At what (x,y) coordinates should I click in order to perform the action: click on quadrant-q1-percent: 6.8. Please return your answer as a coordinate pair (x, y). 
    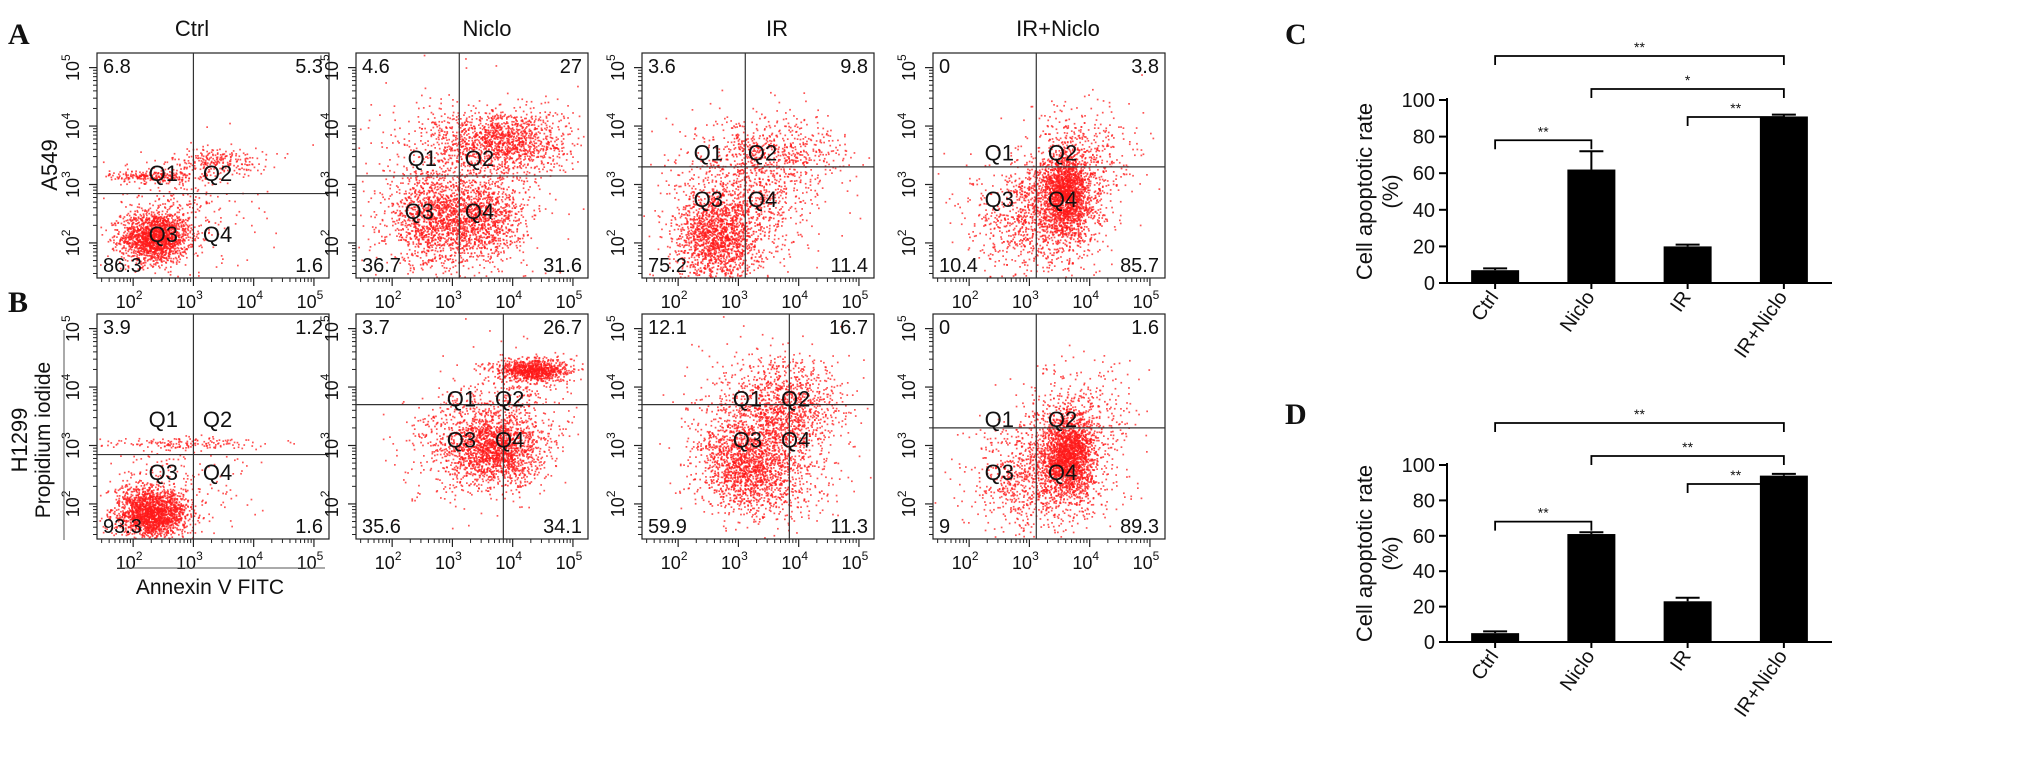
    Looking at the image, I should click on (117, 67).